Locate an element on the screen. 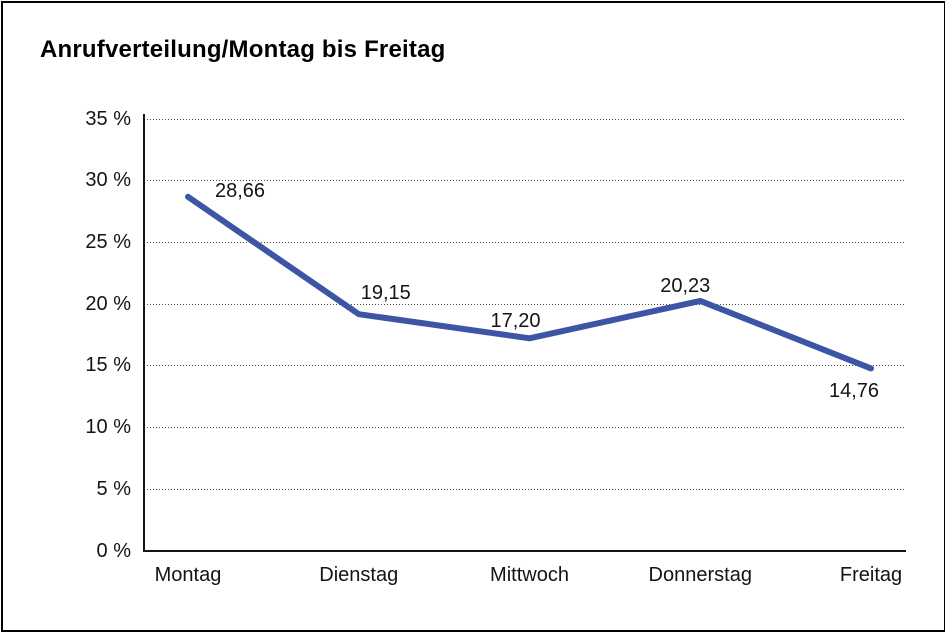 The height and width of the screenshot is (632, 945). x-tick-label-mittwoch: Mittwoch is located at coordinates (529, 575).